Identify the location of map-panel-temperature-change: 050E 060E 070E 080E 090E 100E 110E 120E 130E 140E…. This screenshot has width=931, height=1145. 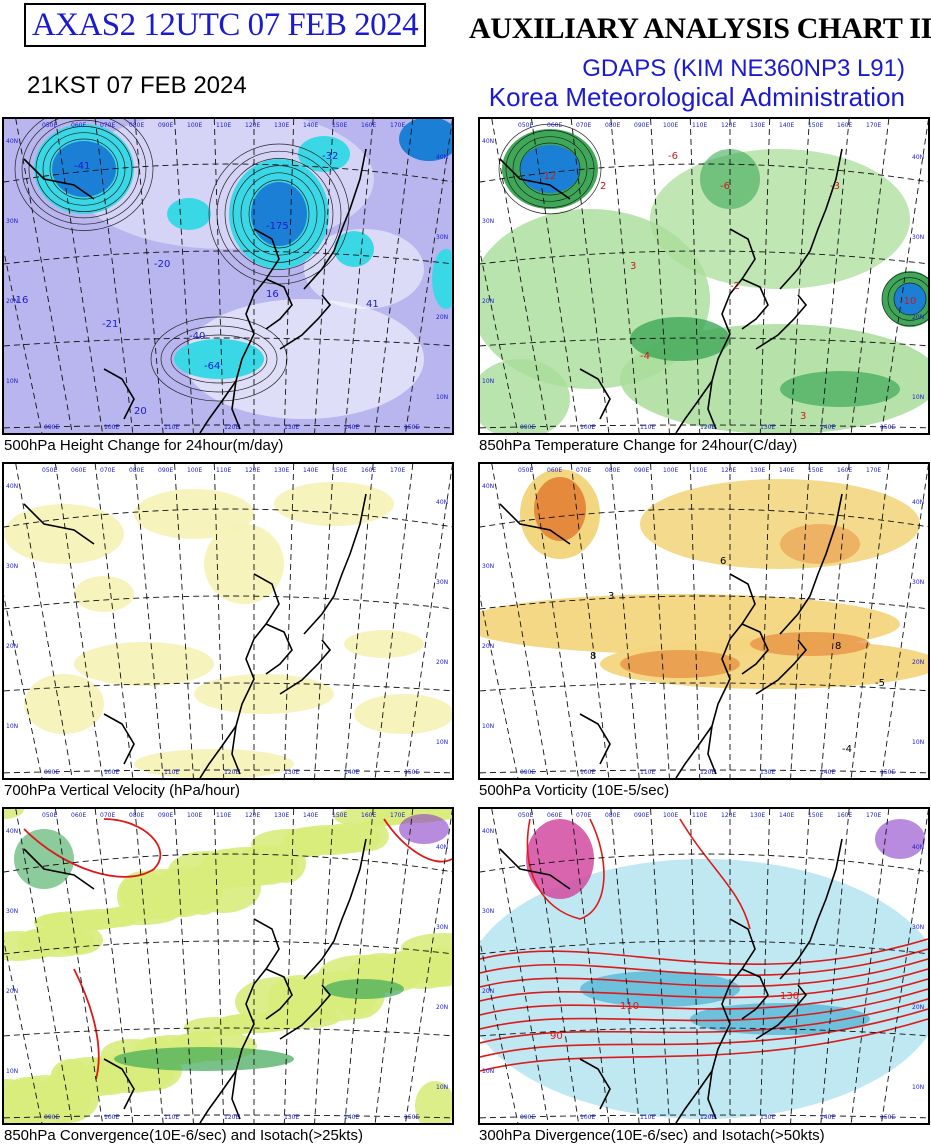
(704, 276).